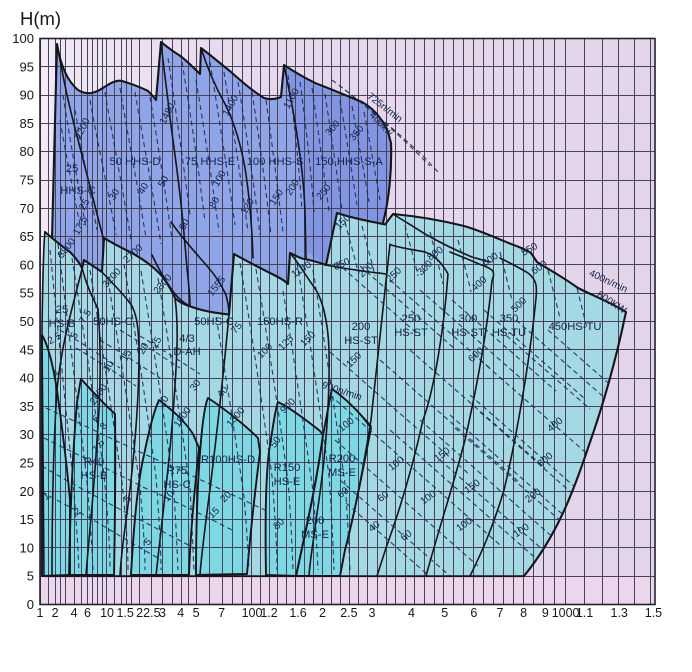 The width and height of the screenshot is (692, 672). I want to click on svg-text: H(m), so click(40, 18).